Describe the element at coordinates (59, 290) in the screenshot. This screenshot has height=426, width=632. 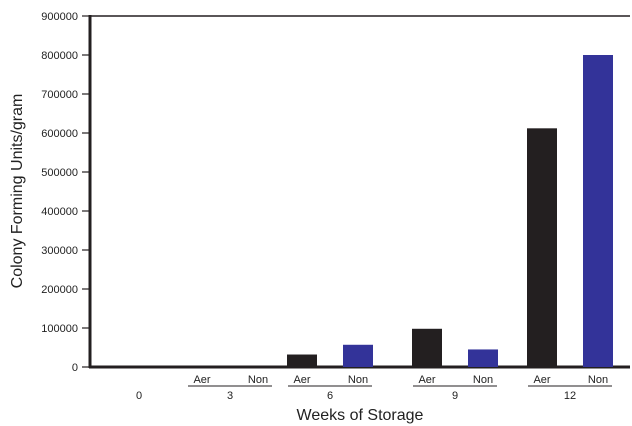
I see `y-tick-label: 200000` at that location.